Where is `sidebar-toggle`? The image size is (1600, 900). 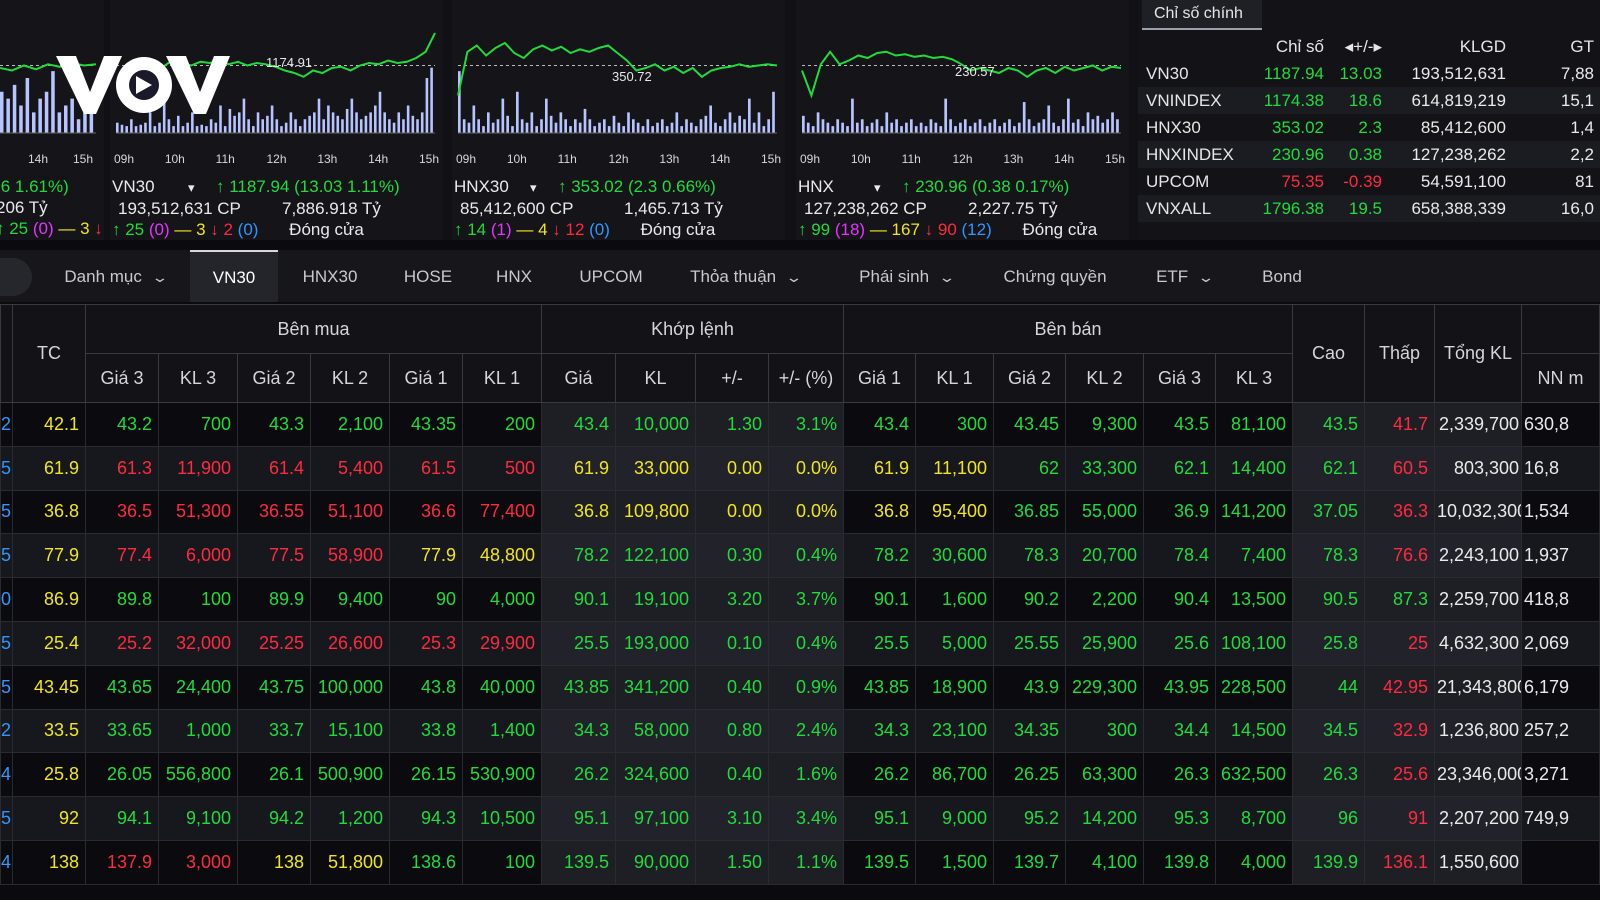
sidebar-toggle is located at coordinates (16, 277).